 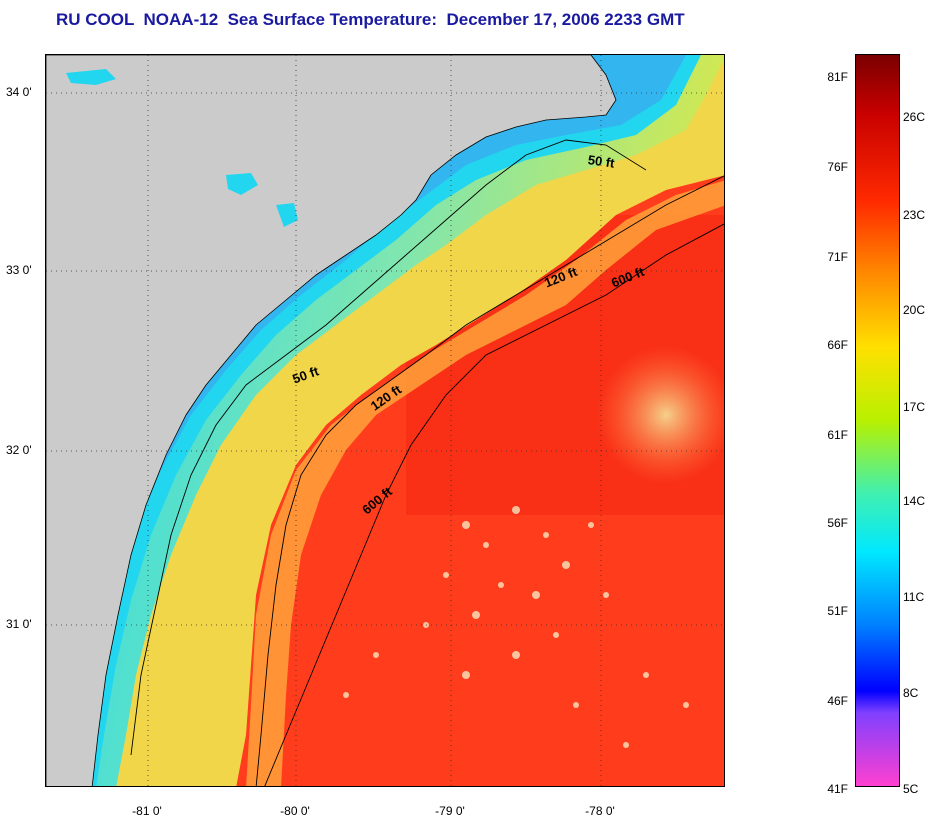 What do you see at coordinates (914, 597) in the screenshot?
I see `colorbar-label-c: 11C` at bounding box center [914, 597].